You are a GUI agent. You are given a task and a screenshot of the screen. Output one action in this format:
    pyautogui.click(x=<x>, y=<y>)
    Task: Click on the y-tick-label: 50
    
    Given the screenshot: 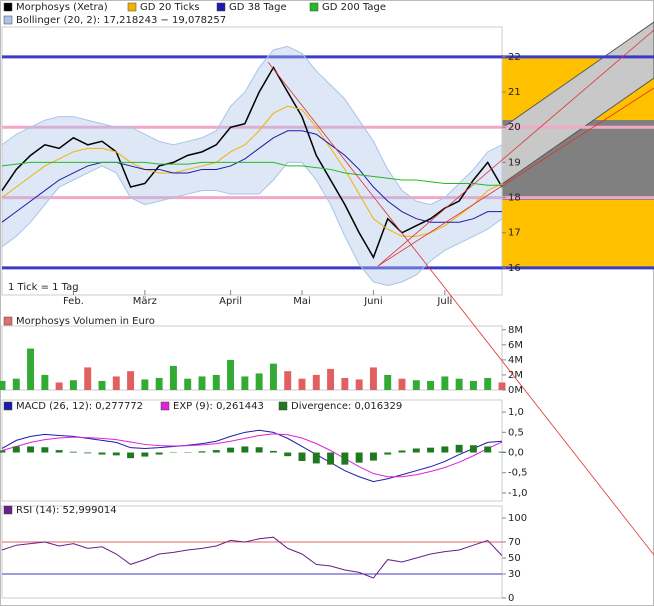 What is the action you would take?
    pyautogui.click(x=514, y=558)
    